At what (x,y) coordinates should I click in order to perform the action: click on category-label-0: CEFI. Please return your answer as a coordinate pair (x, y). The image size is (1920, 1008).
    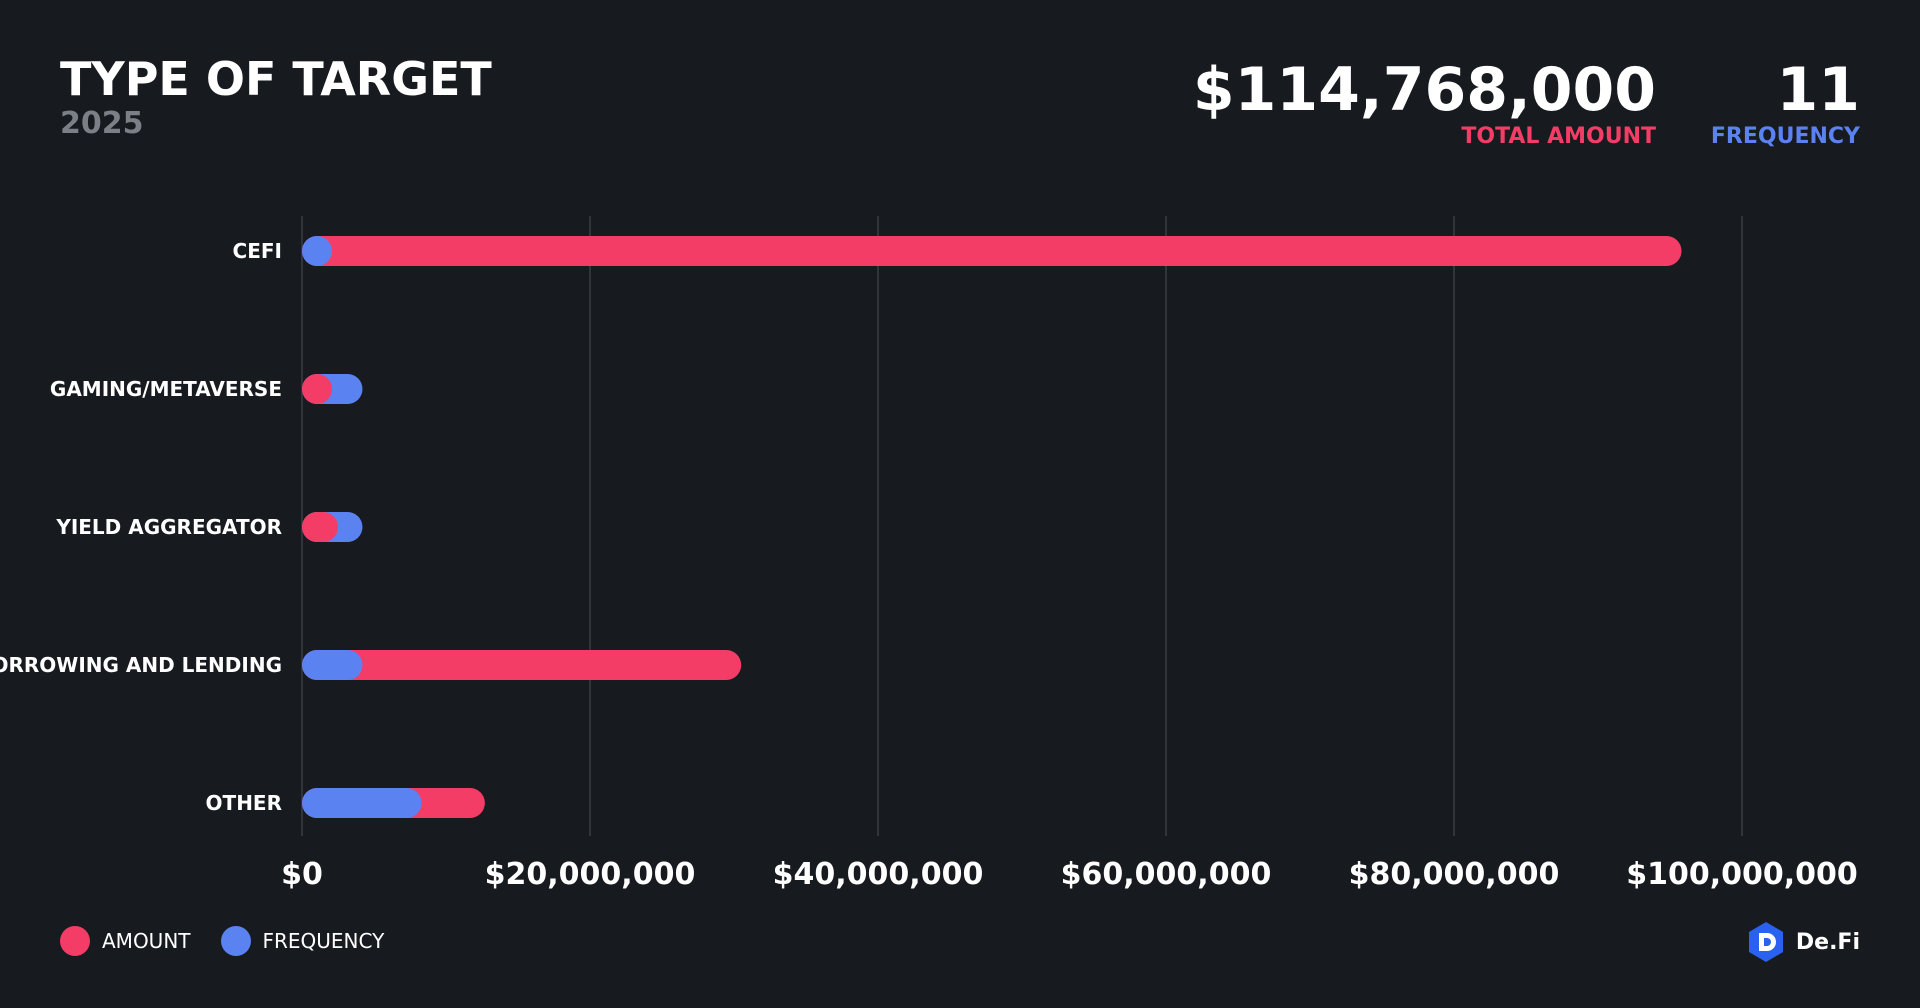
    Looking at the image, I should click on (257, 251).